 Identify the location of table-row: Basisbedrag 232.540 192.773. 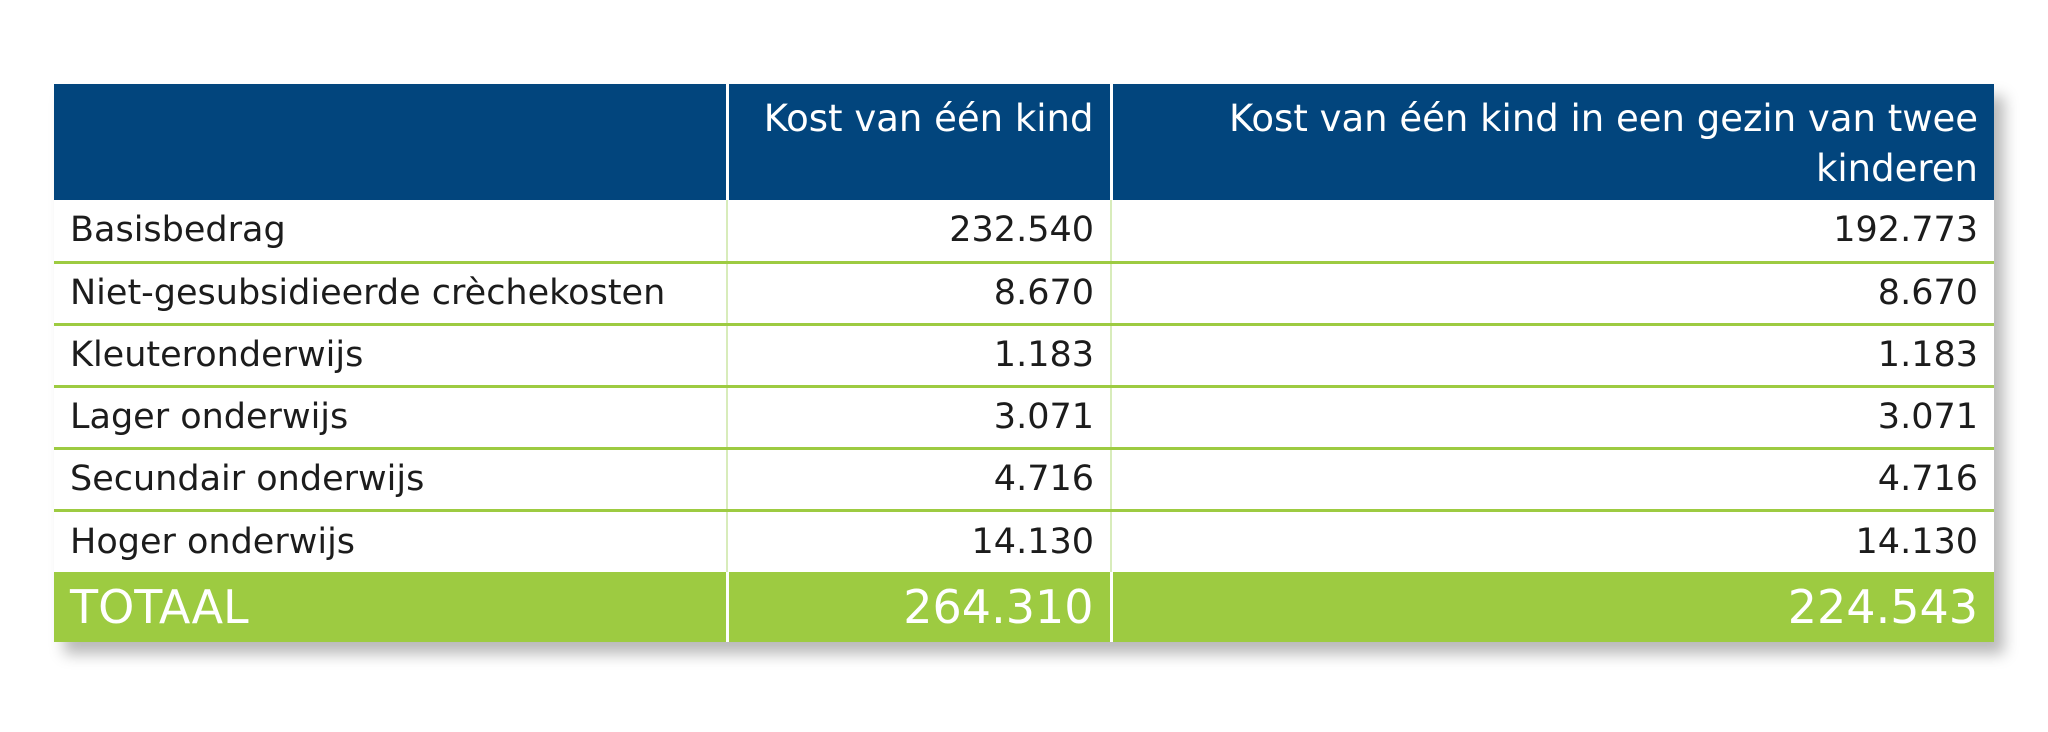
(1024, 232).